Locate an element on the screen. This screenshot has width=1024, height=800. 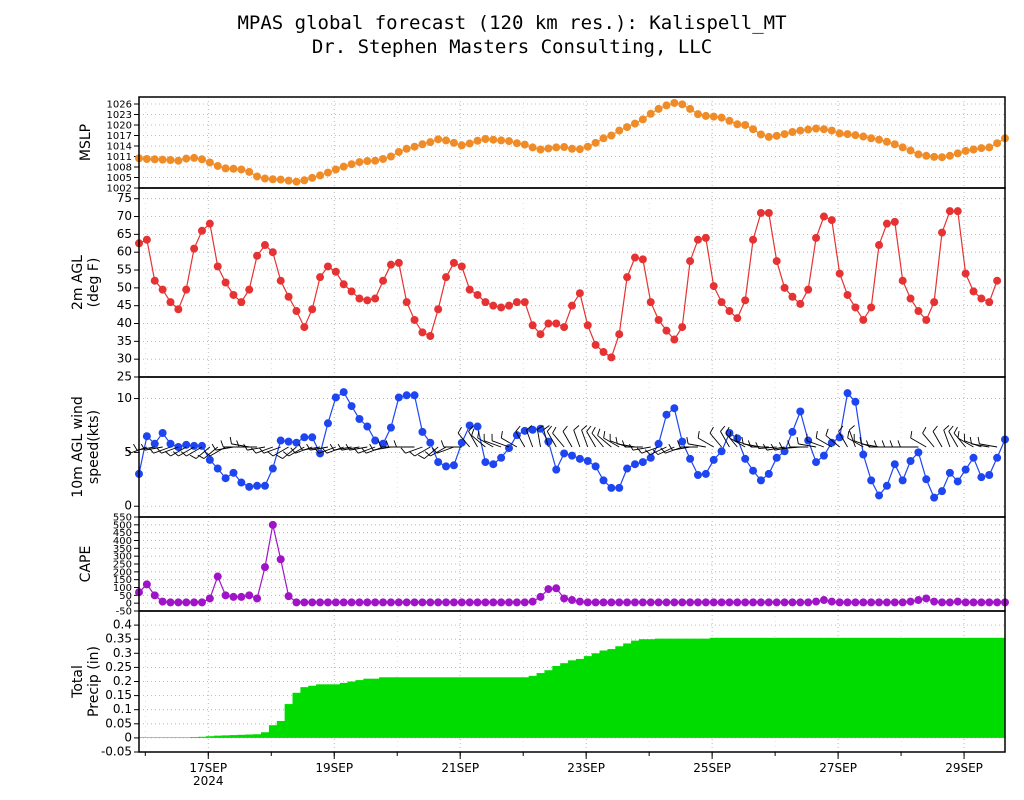
y-tick-label: 1005 is located at coordinates (119, 178).